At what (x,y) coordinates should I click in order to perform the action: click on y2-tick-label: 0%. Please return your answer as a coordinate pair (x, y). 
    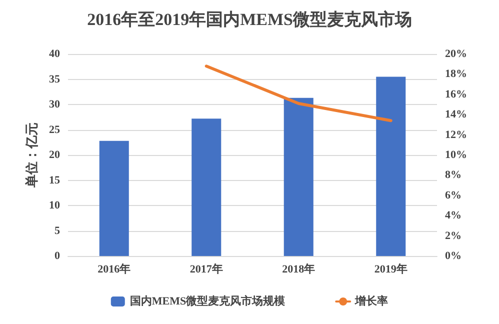
    Looking at the image, I should click on (453, 256).